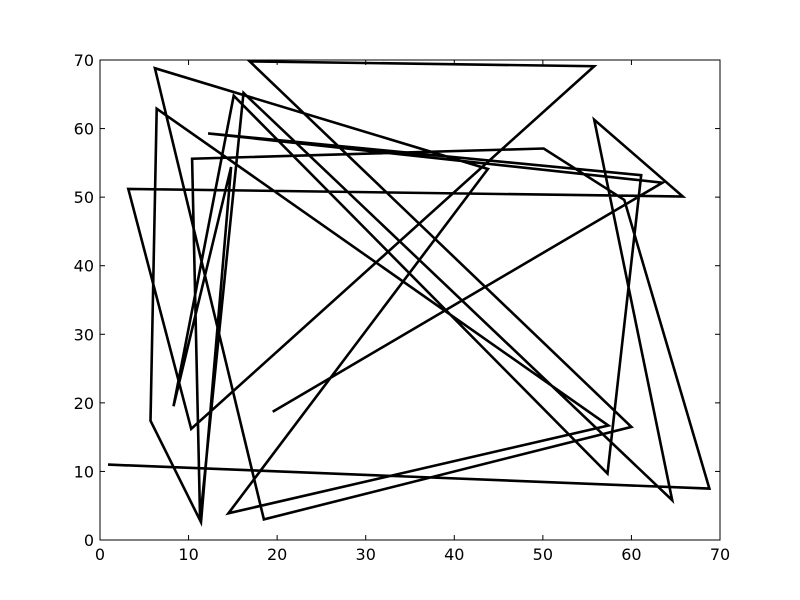 The height and width of the screenshot is (600, 800). I want to click on x-tick-label: 50, so click(543, 554).